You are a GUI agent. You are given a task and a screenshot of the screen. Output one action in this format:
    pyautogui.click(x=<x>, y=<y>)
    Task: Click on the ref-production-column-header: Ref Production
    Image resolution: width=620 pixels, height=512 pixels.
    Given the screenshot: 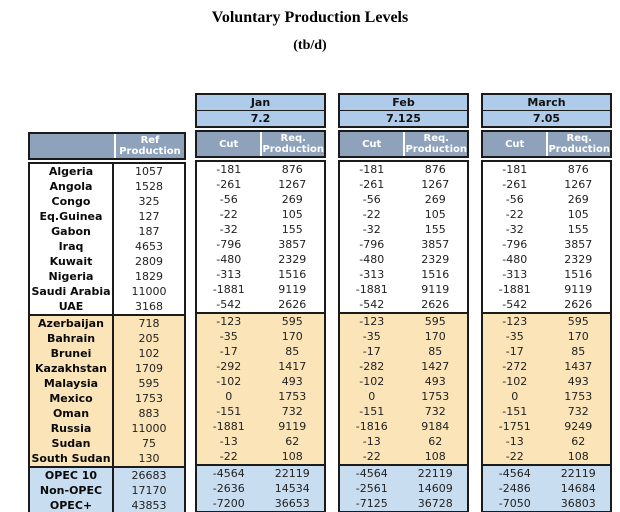 What is the action you would take?
    pyautogui.click(x=149, y=146)
    